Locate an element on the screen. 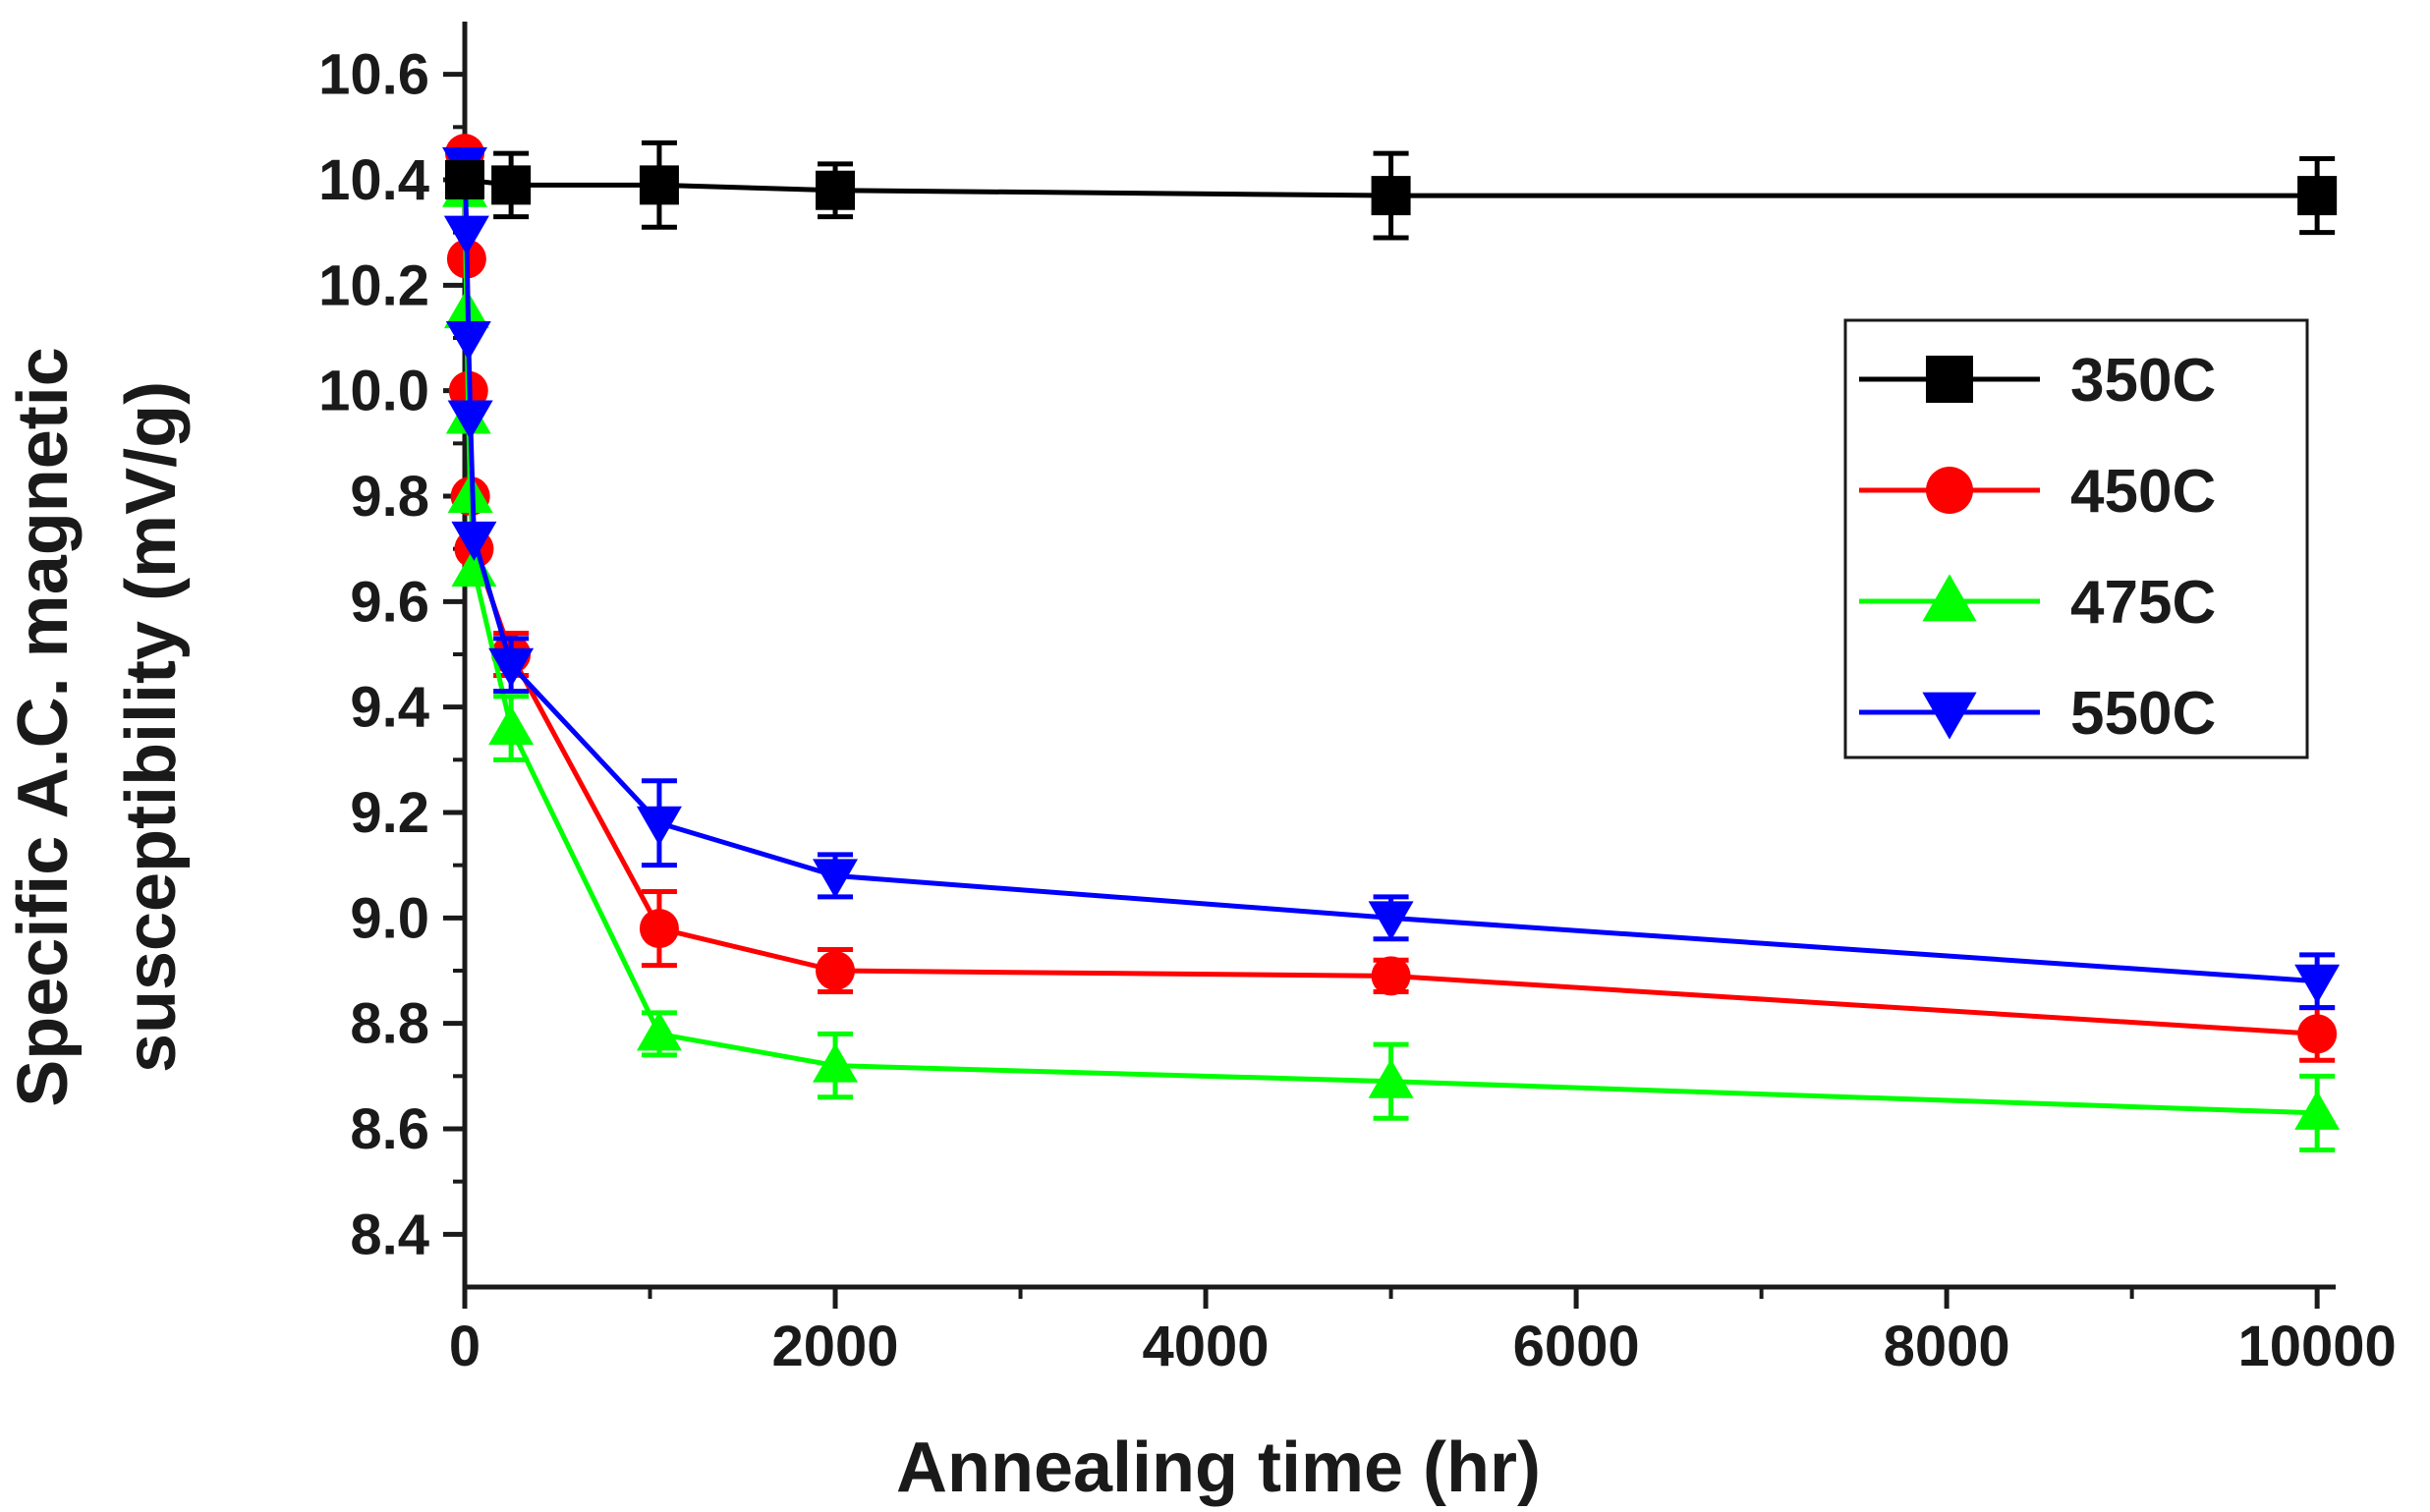 This screenshot has width=2430, height=1512. y-tick-label: 10.6 is located at coordinates (373, 75).